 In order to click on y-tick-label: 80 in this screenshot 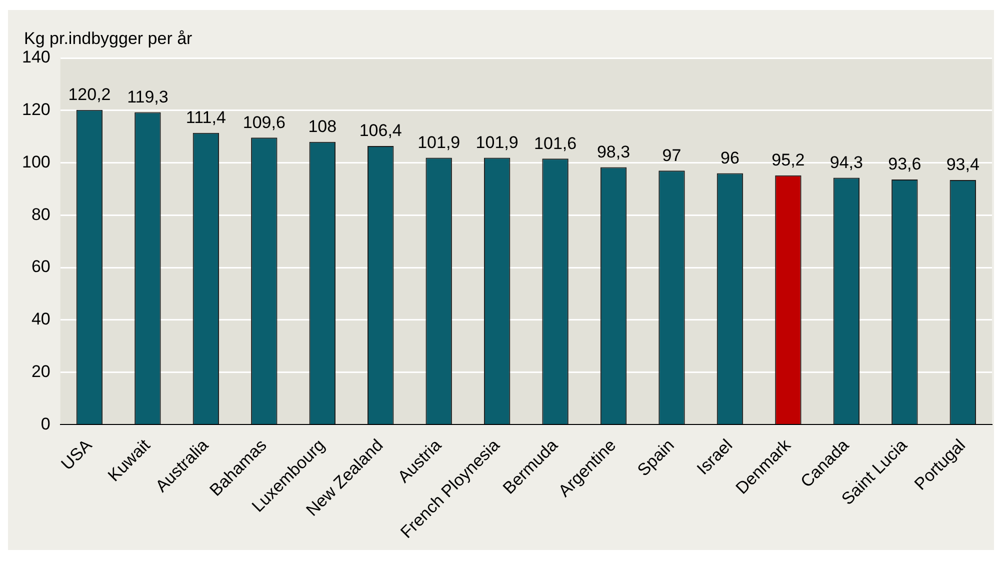, I will do `click(40, 214)`.